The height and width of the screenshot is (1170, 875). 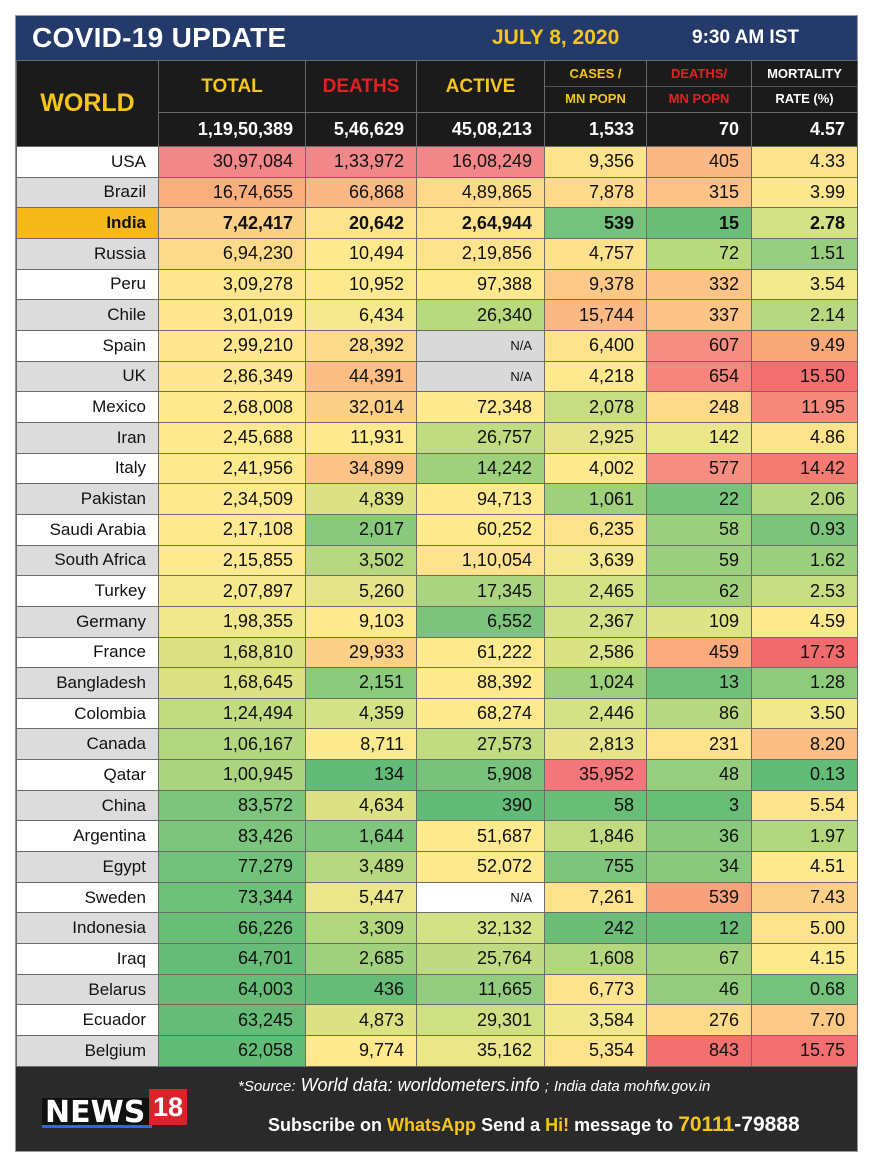 I want to click on cell-deaths: 3,309, so click(x=361, y=928).